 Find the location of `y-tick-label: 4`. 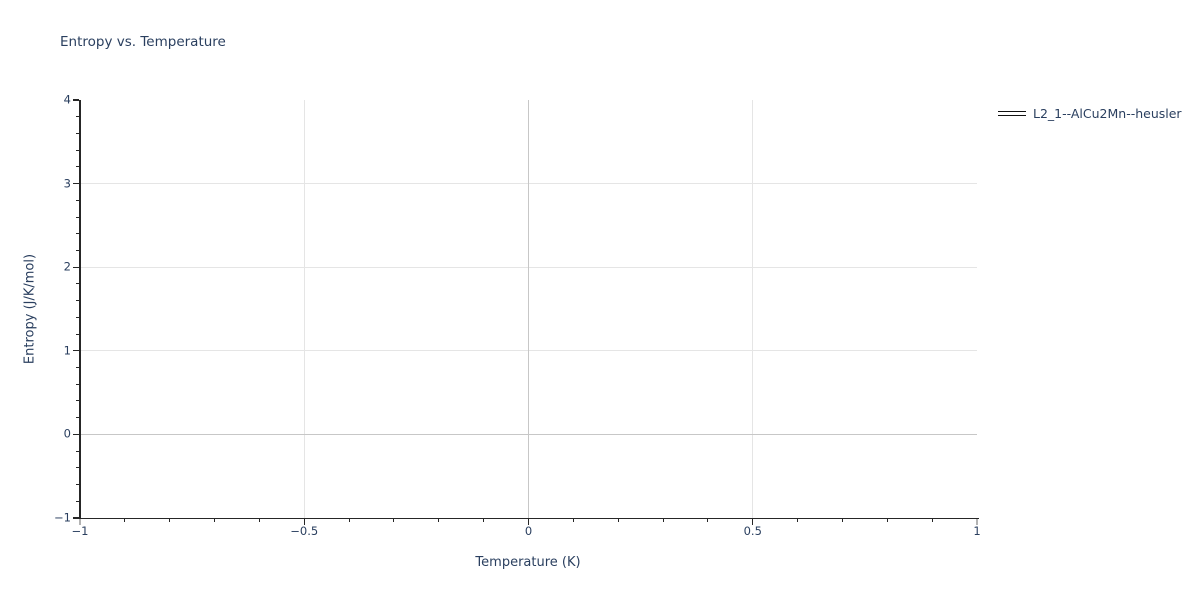

y-tick-label: 4 is located at coordinates (67, 99).